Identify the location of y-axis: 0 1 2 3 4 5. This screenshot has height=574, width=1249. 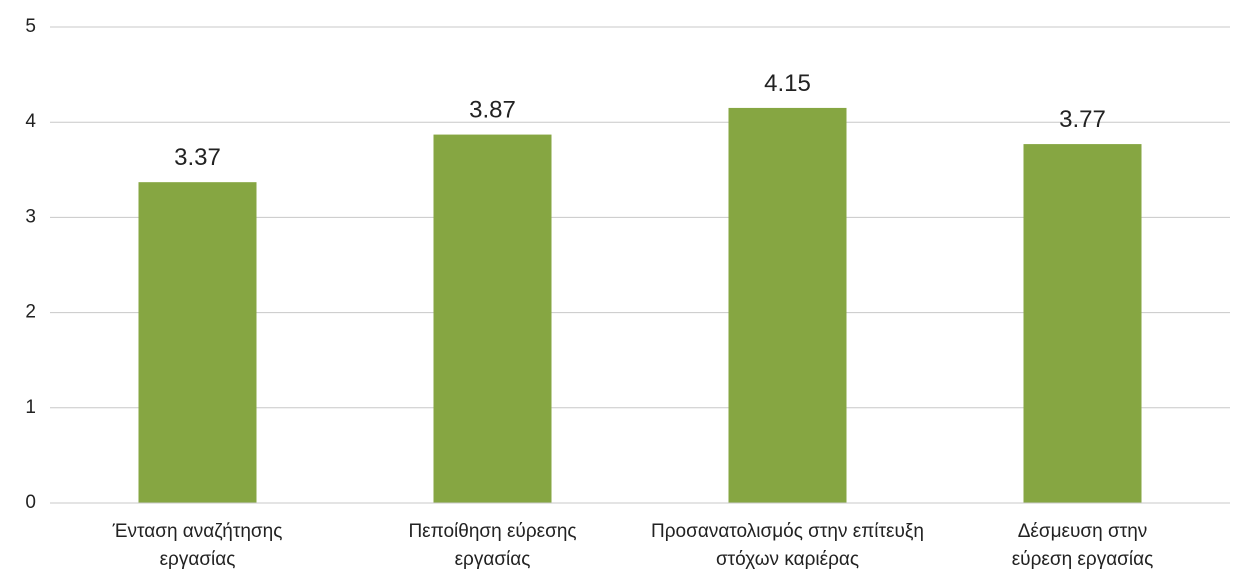
(30, 264).